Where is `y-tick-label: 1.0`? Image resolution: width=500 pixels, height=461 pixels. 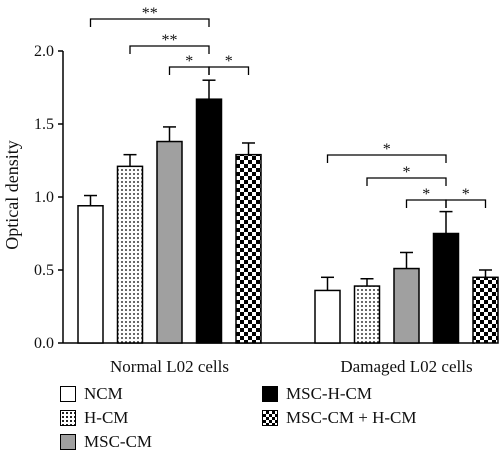
y-tick-label: 1.0 is located at coordinates (44, 197).